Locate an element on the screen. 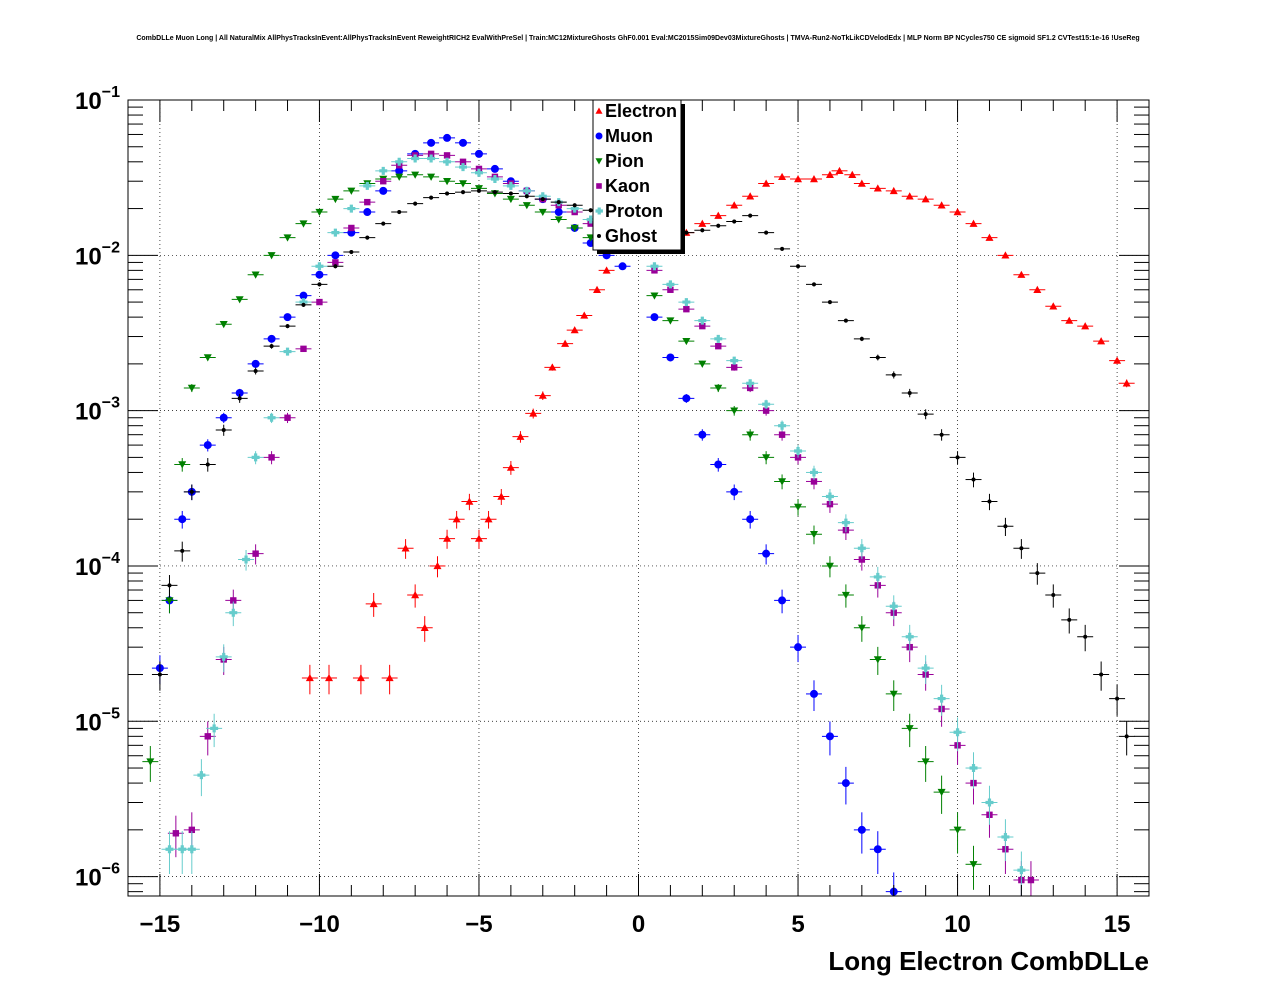  x-axis-title: Long Electron CombDLLe is located at coordinates (988, 961).